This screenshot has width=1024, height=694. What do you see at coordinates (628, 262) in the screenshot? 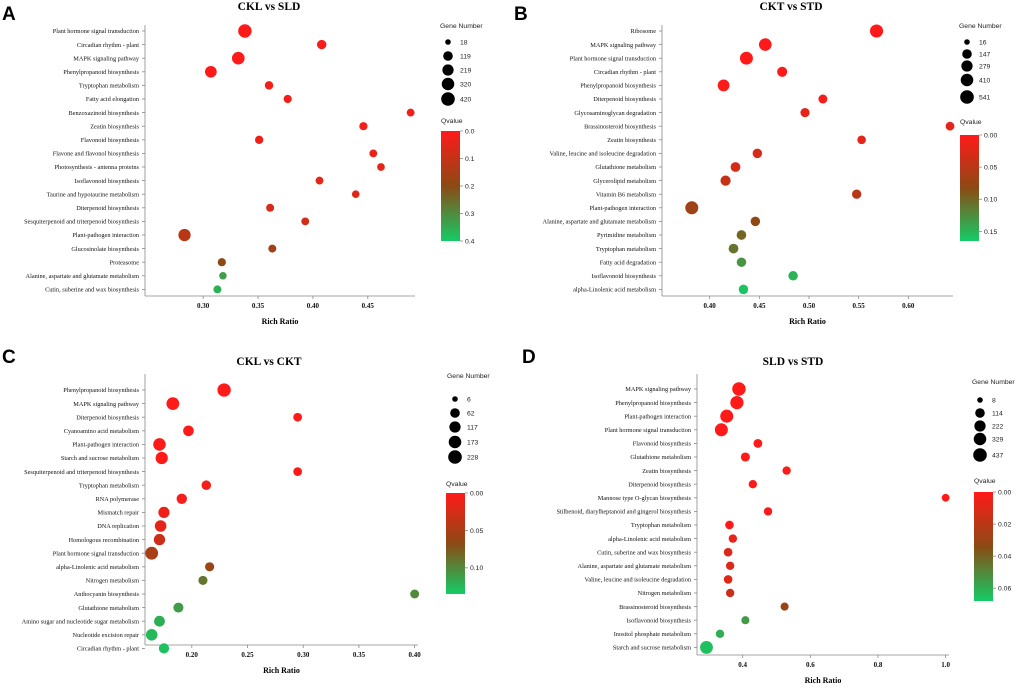
I see `y-category-label: Fatty acid degradation` at bounding box center [628, 262].